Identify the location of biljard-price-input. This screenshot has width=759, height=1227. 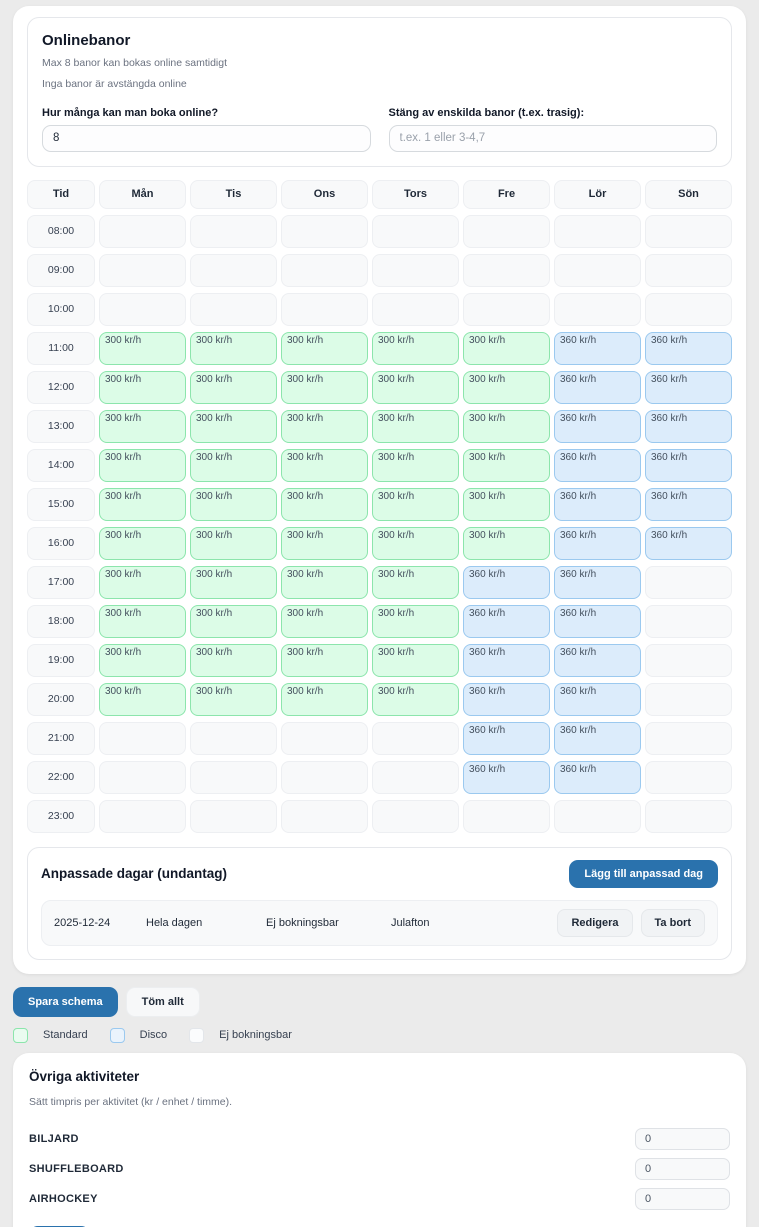
(682, 1138).